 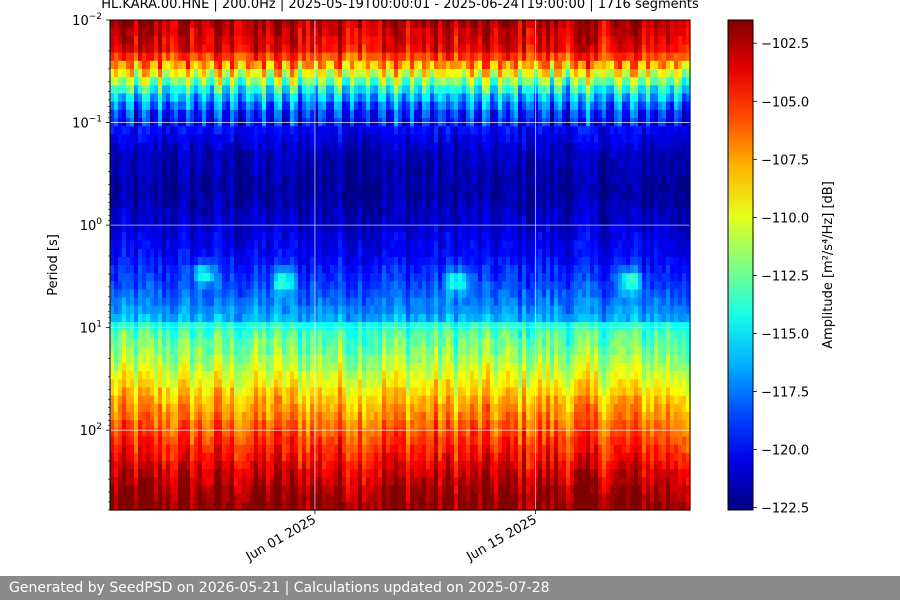 I want to click on colorbar-tick-label: −115.0, so click(x=785, y=335).